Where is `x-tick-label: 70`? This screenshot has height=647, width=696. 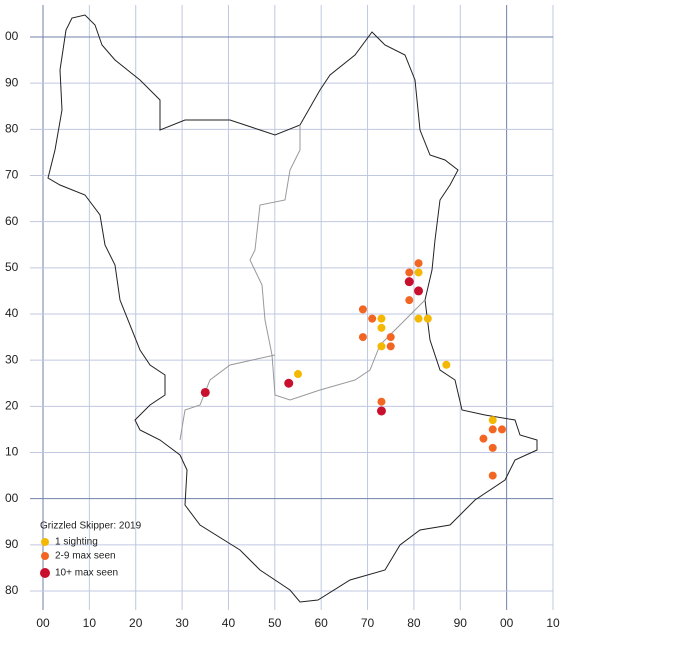
x-tick-label: 70 is located at coordinates (368, 623).